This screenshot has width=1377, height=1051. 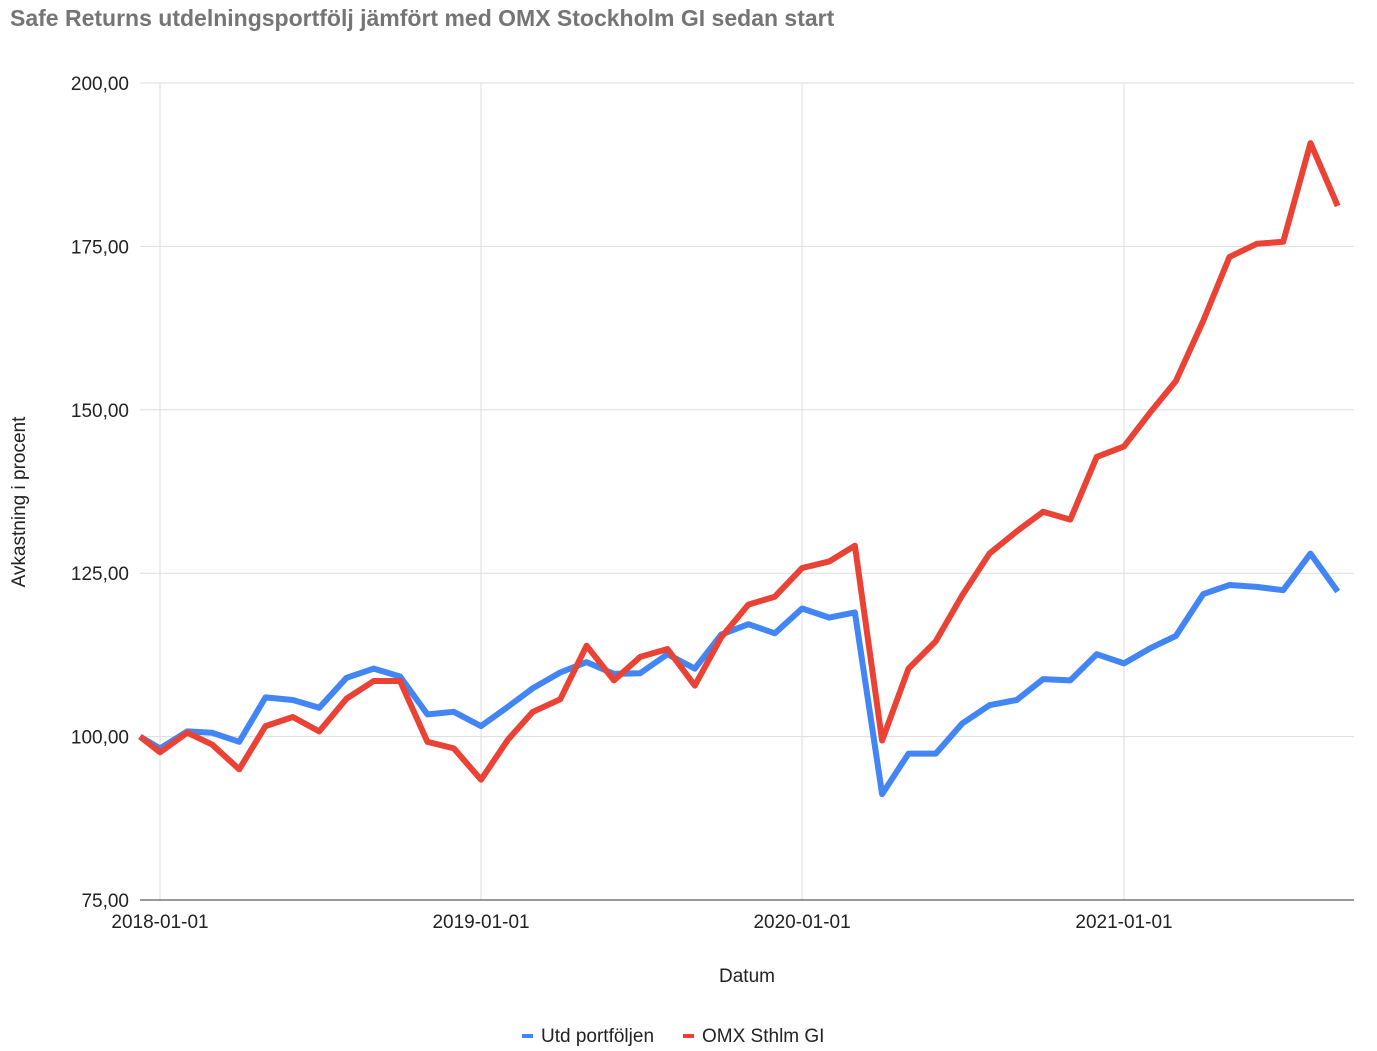 What do you see at coordinates (1123, 922) in the screenshot?
I see `x-tick-label: 2021-01-01` at bounding box center [1123, 922].